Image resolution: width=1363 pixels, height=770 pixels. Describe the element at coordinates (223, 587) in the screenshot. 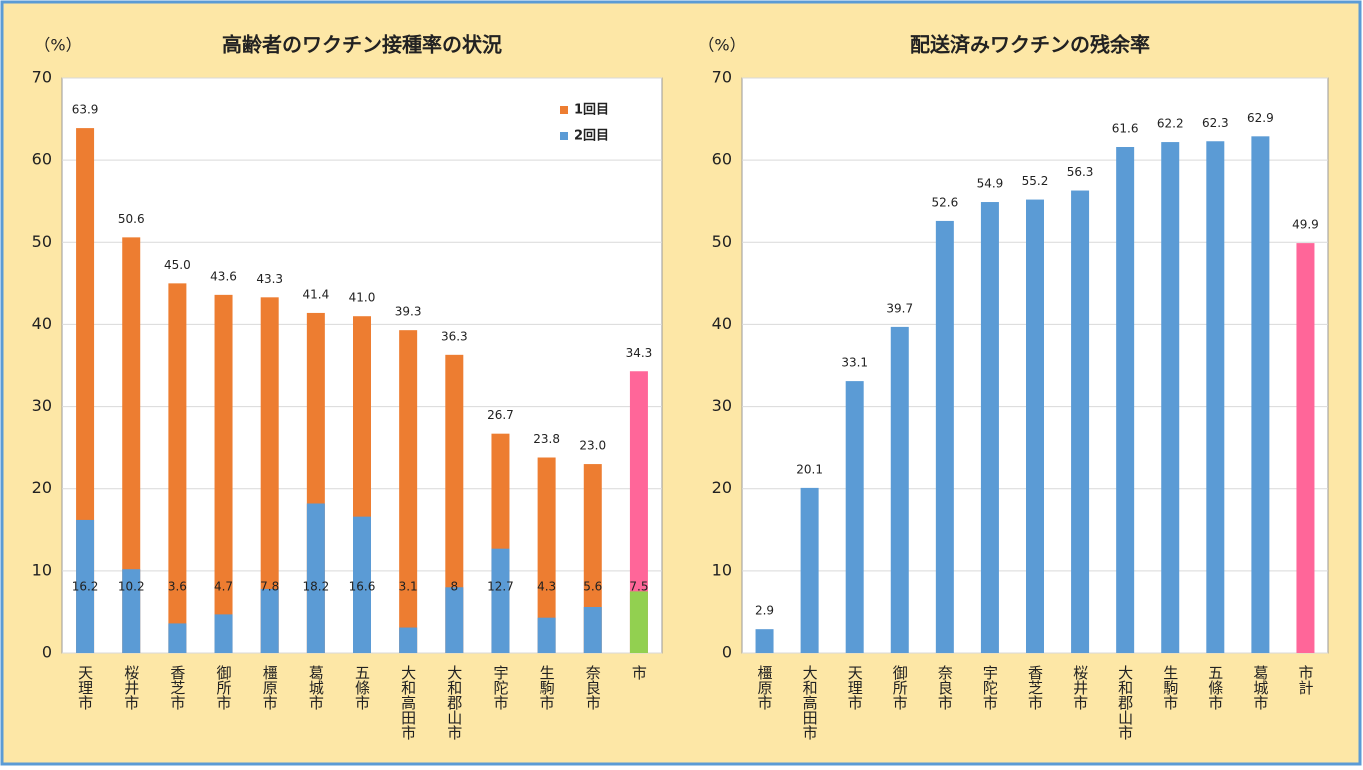

I see `value-label: 4.7` at that location.